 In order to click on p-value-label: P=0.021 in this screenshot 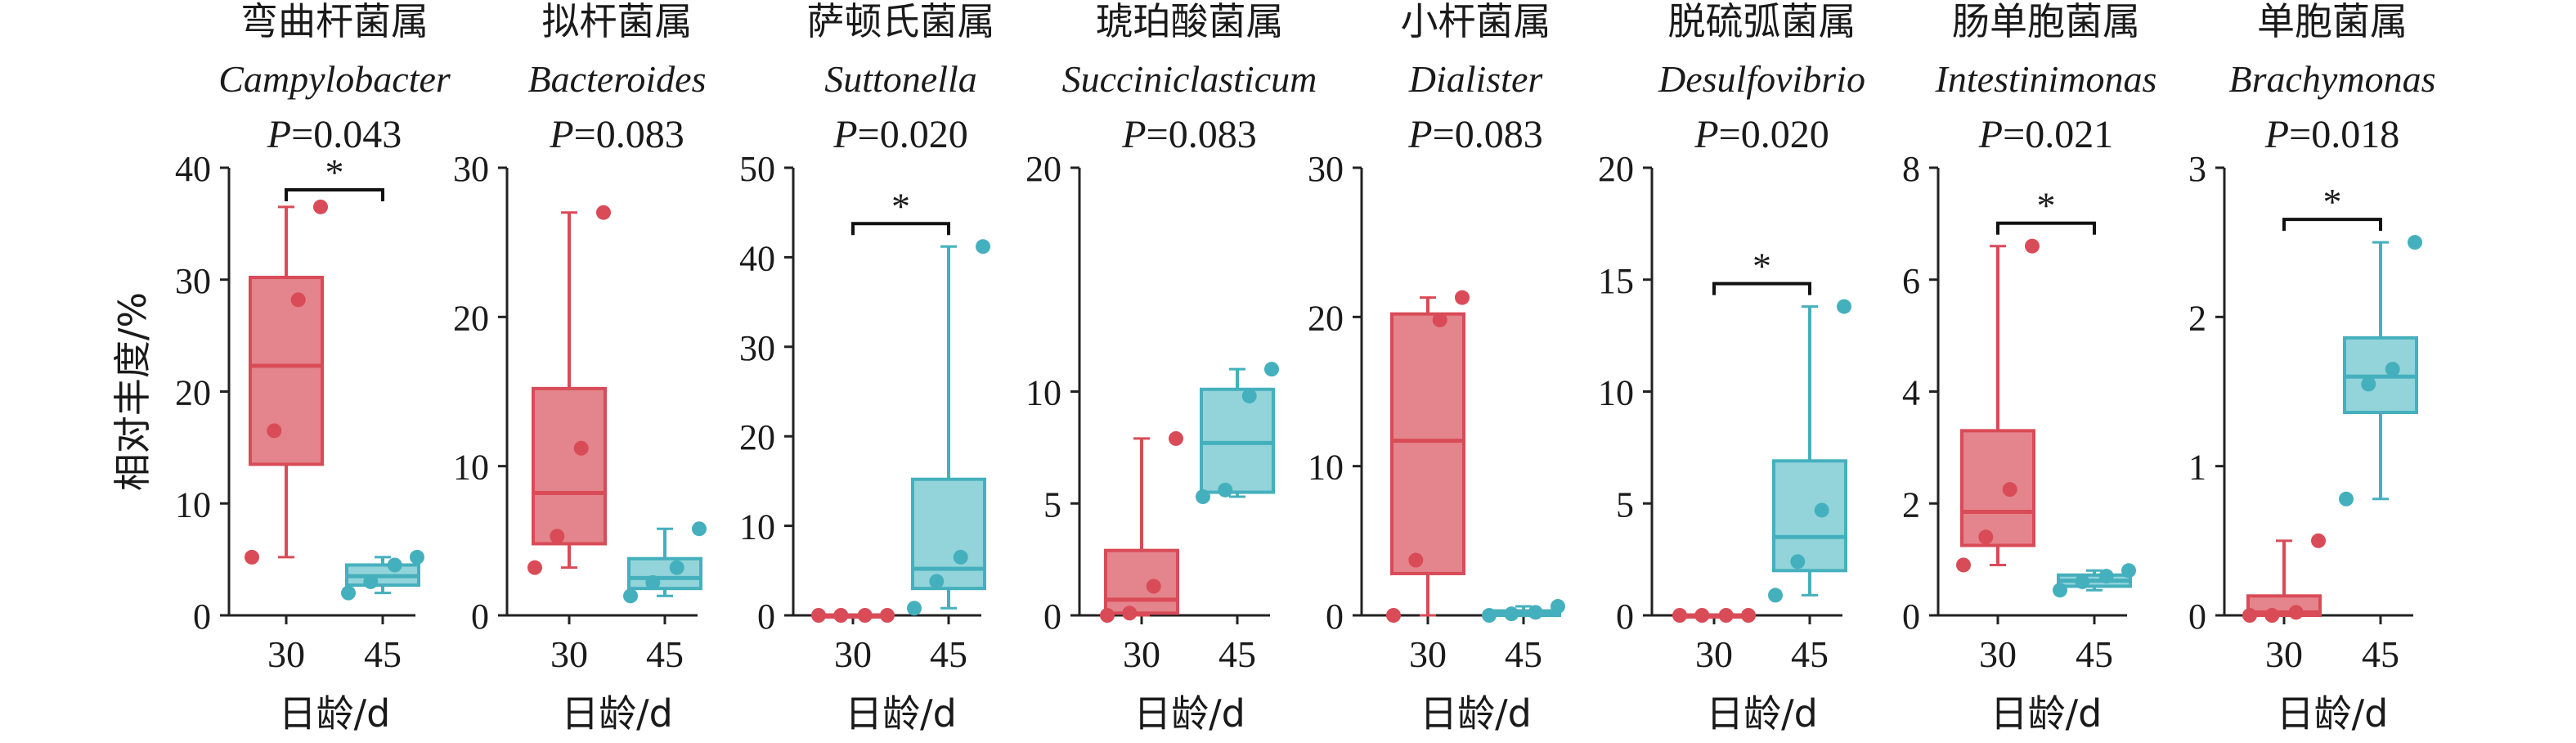, I will do `click(2045, 134)`.